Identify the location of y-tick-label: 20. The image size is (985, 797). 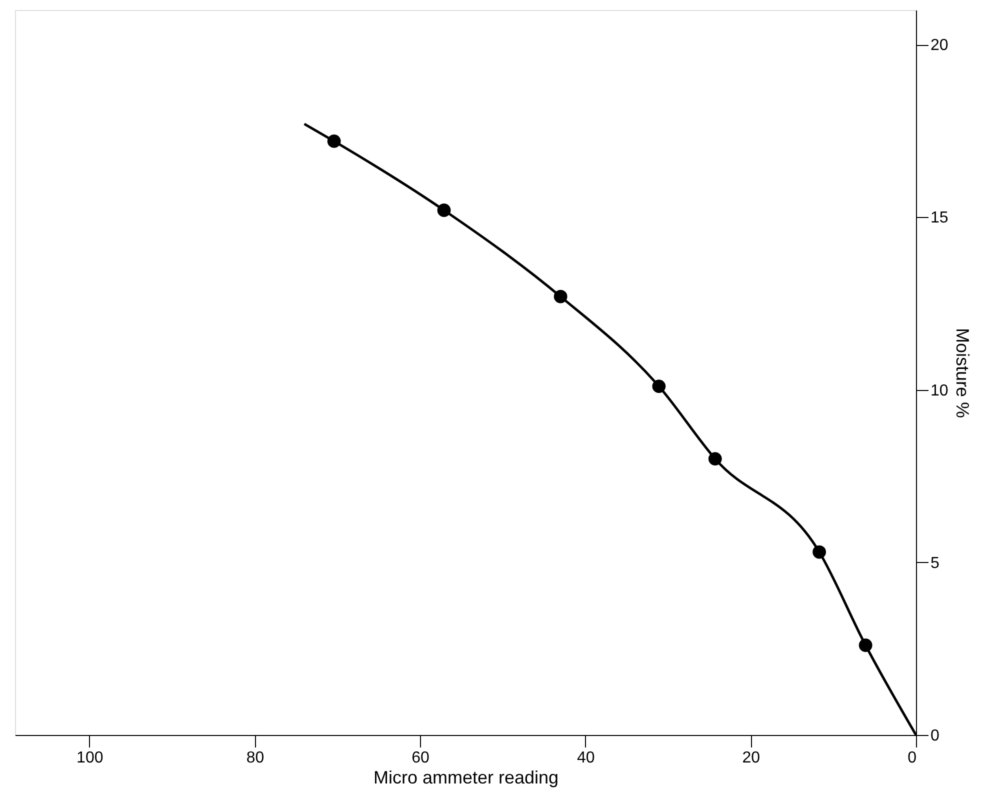
(939, 45).